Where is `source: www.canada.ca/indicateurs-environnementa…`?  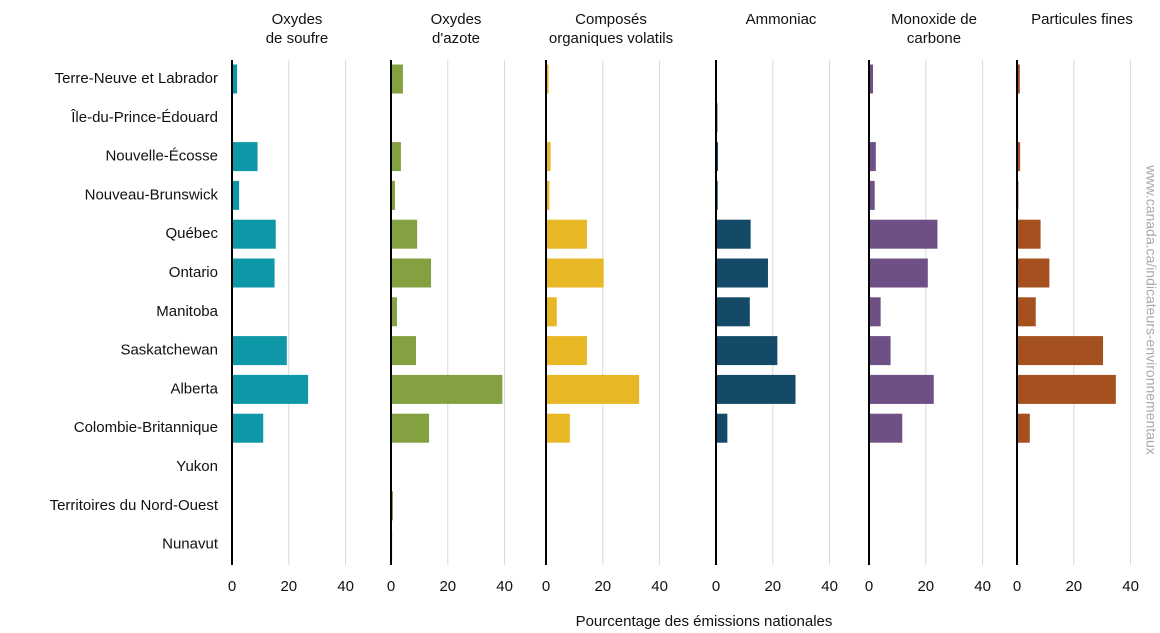
source: www.canada.ca/indicateurs-environnementa… is located at coordinates (1151, 309).